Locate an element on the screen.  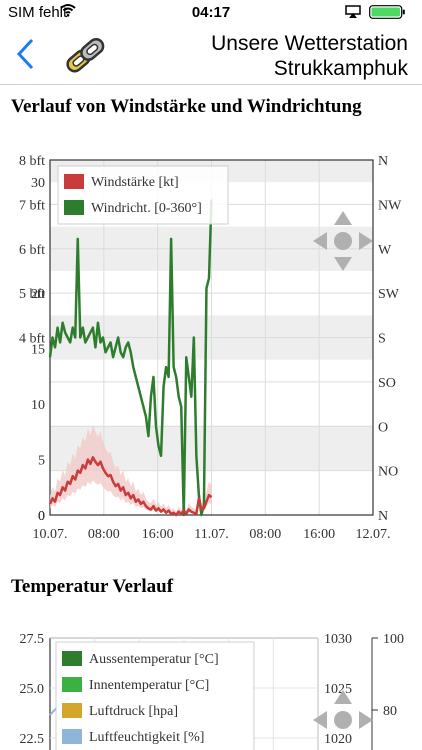
y-tick-label-bft: 5 bft is located at coordinates (32, 294).